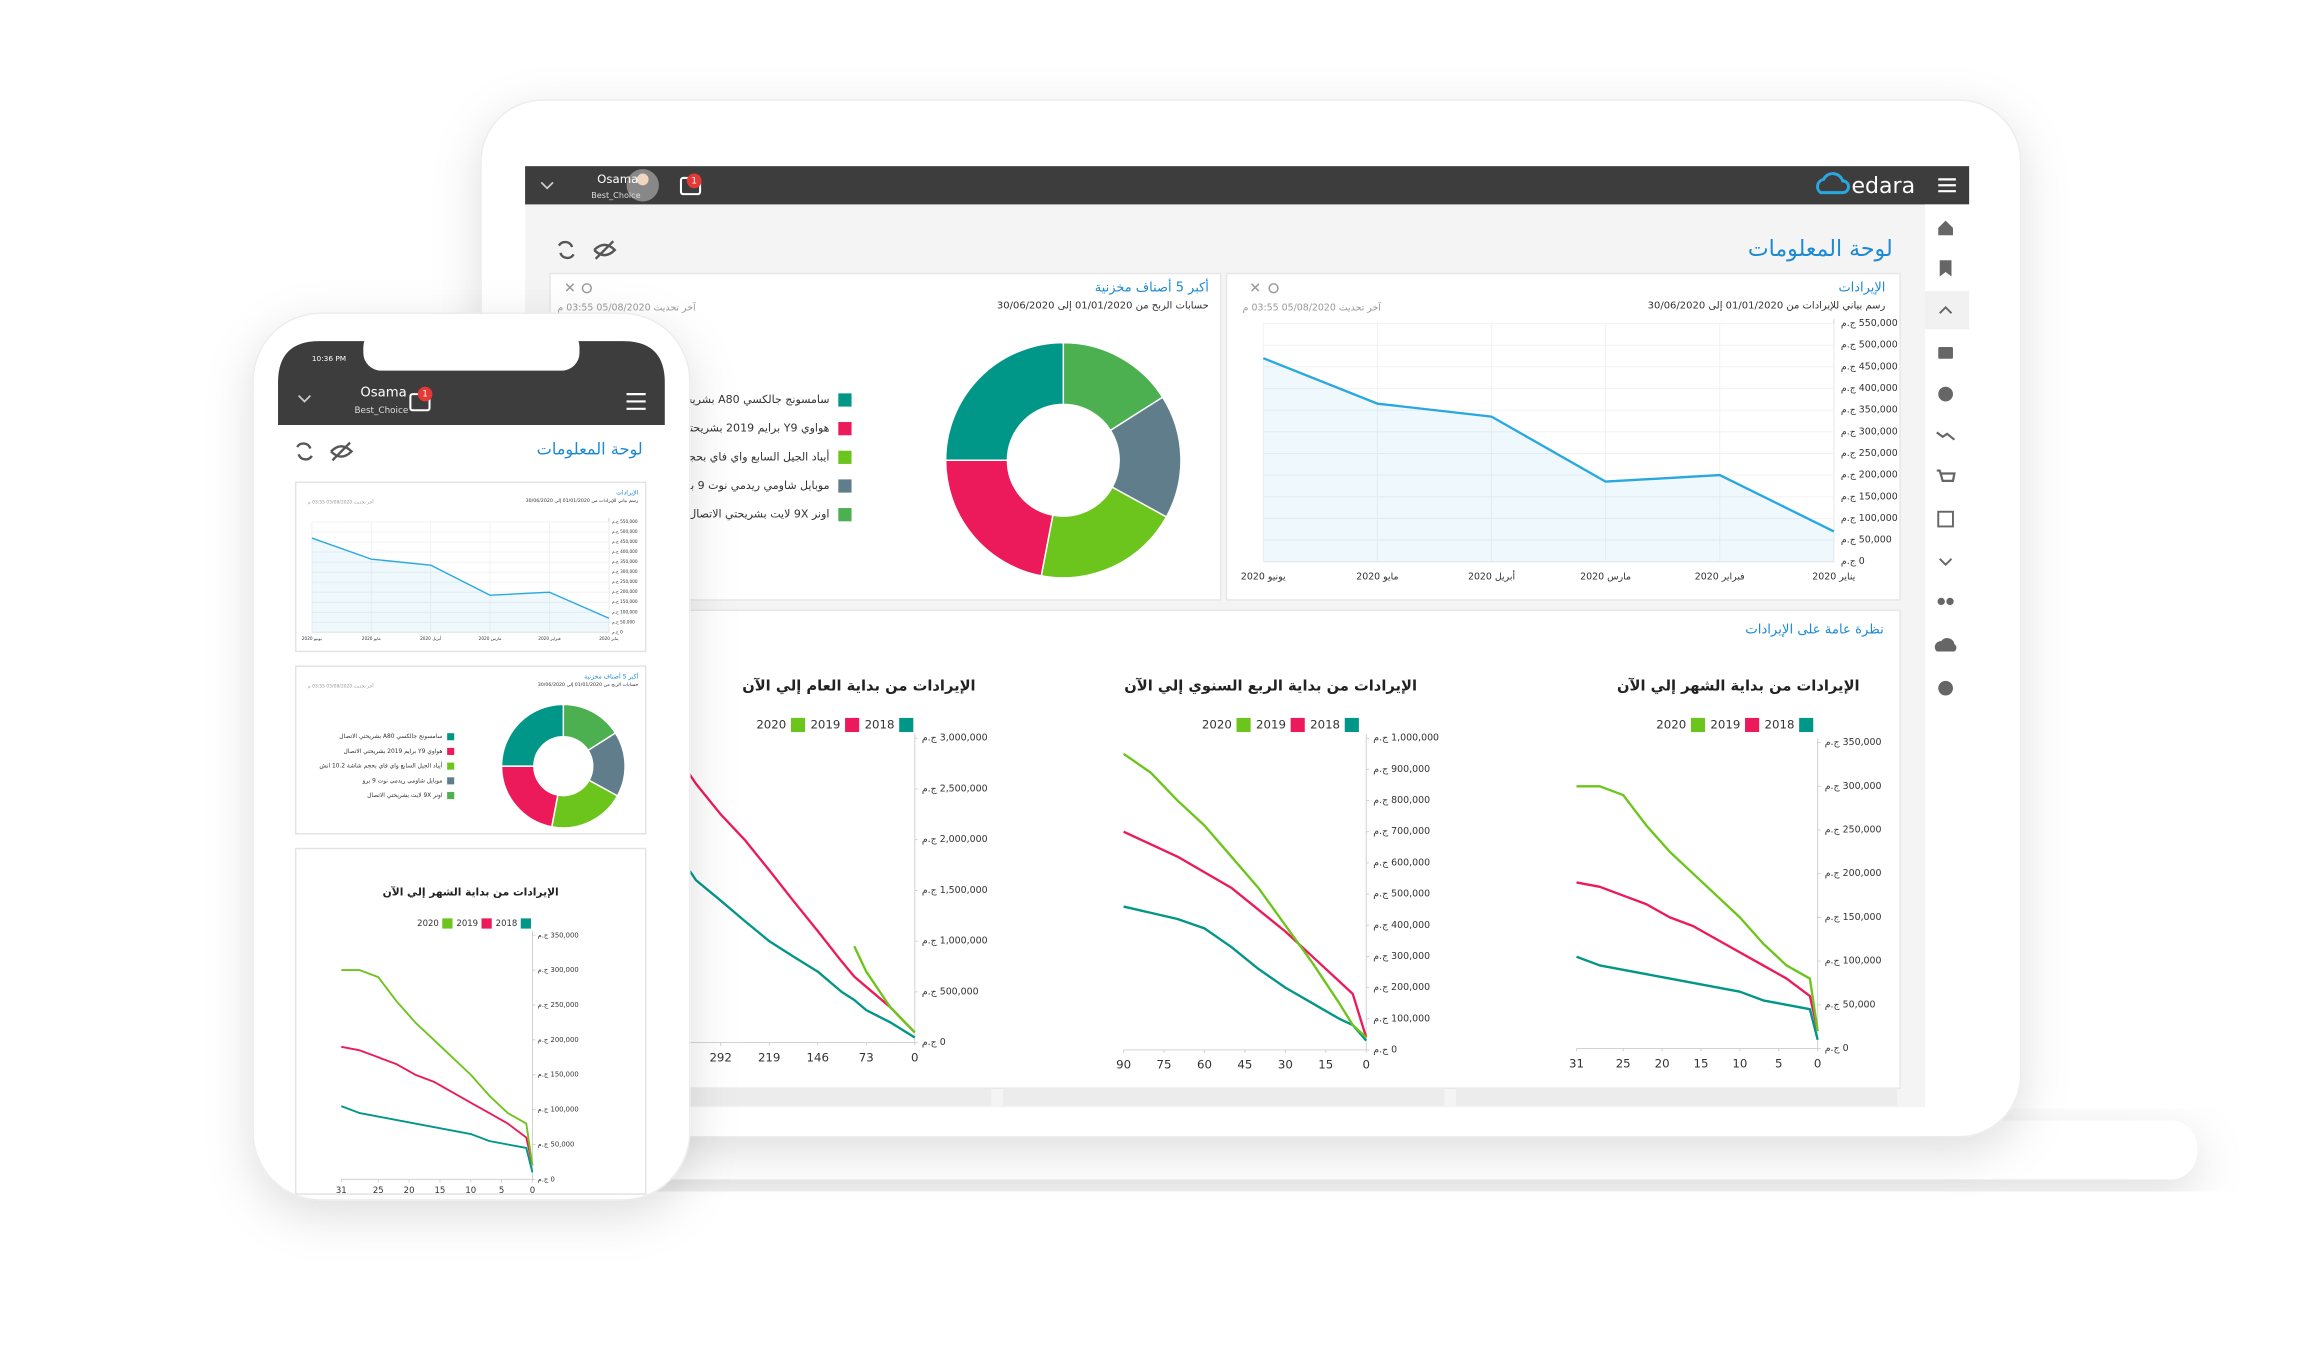 The image size is (2306, 1347). Describe the element at coordinates (1945, 394) in the screenshot. I see `money-icon` at that location.